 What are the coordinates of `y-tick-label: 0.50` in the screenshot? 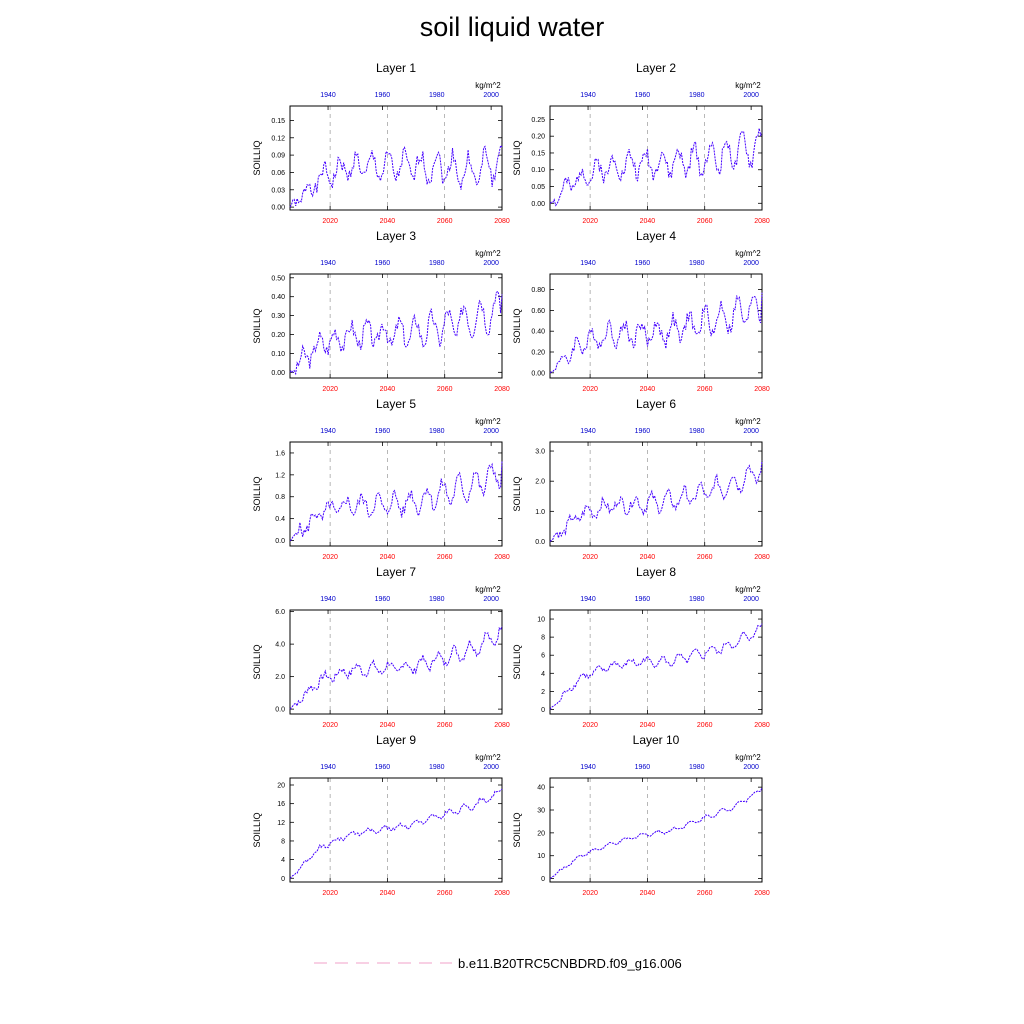 It's located at (278, 278).